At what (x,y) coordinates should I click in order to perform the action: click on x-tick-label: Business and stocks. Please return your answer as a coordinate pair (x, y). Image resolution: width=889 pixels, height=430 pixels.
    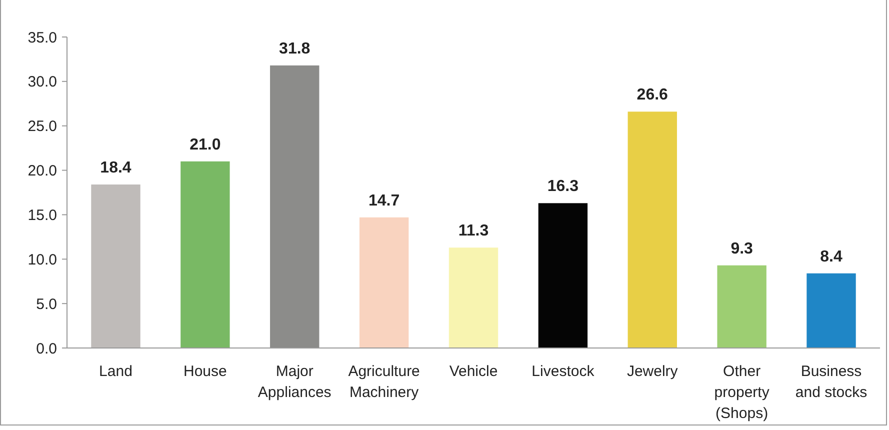
    Looking at the image, I should click on (831, 382).